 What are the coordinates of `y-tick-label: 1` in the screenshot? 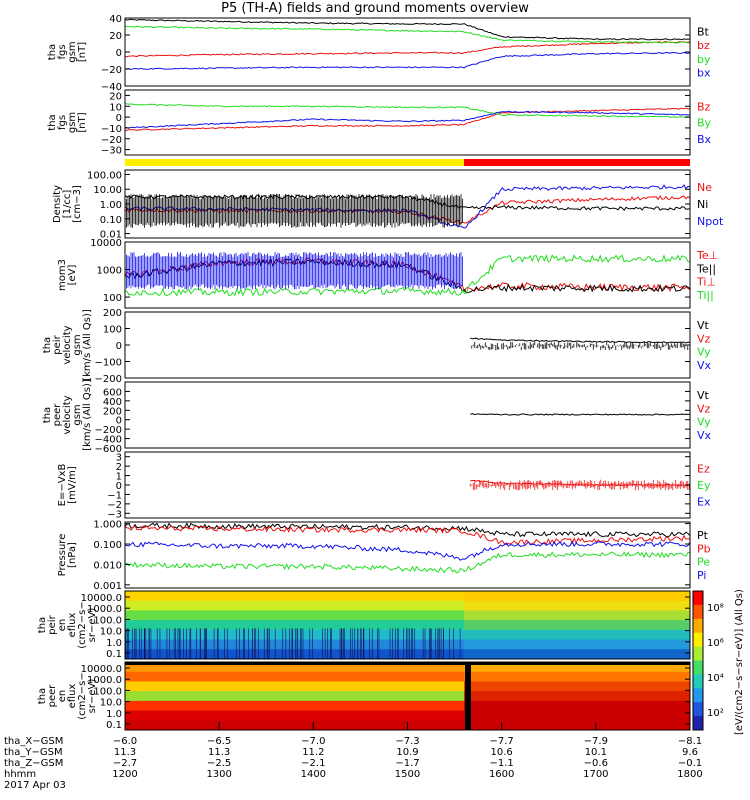 It's located at (119, 477).